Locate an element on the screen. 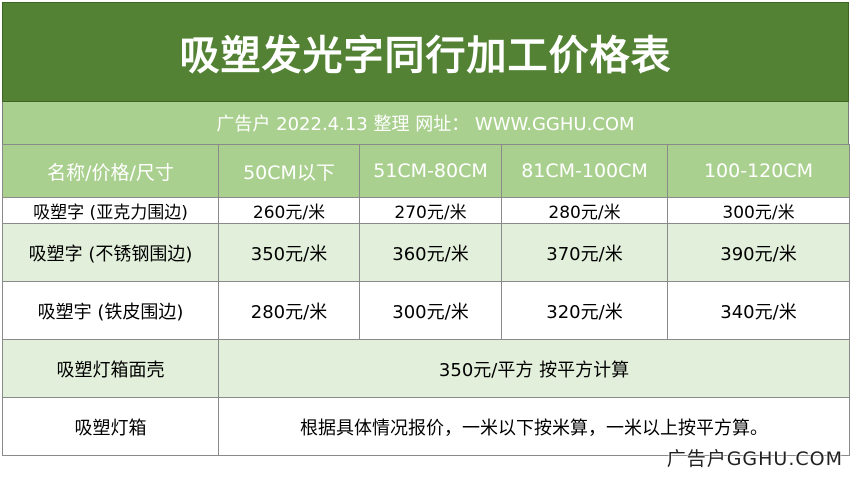 The width and height of the screenshot is (853, 483). price-cell: 260元/米 is located at coordinates (289, 210).